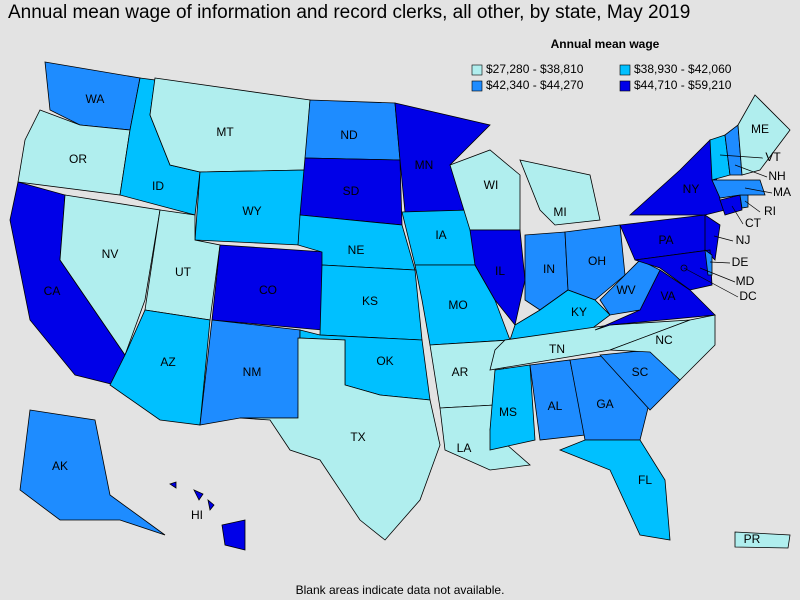 This screenshot has height=600, width=800. I want to click on state-label: PA, so click(665, 240).